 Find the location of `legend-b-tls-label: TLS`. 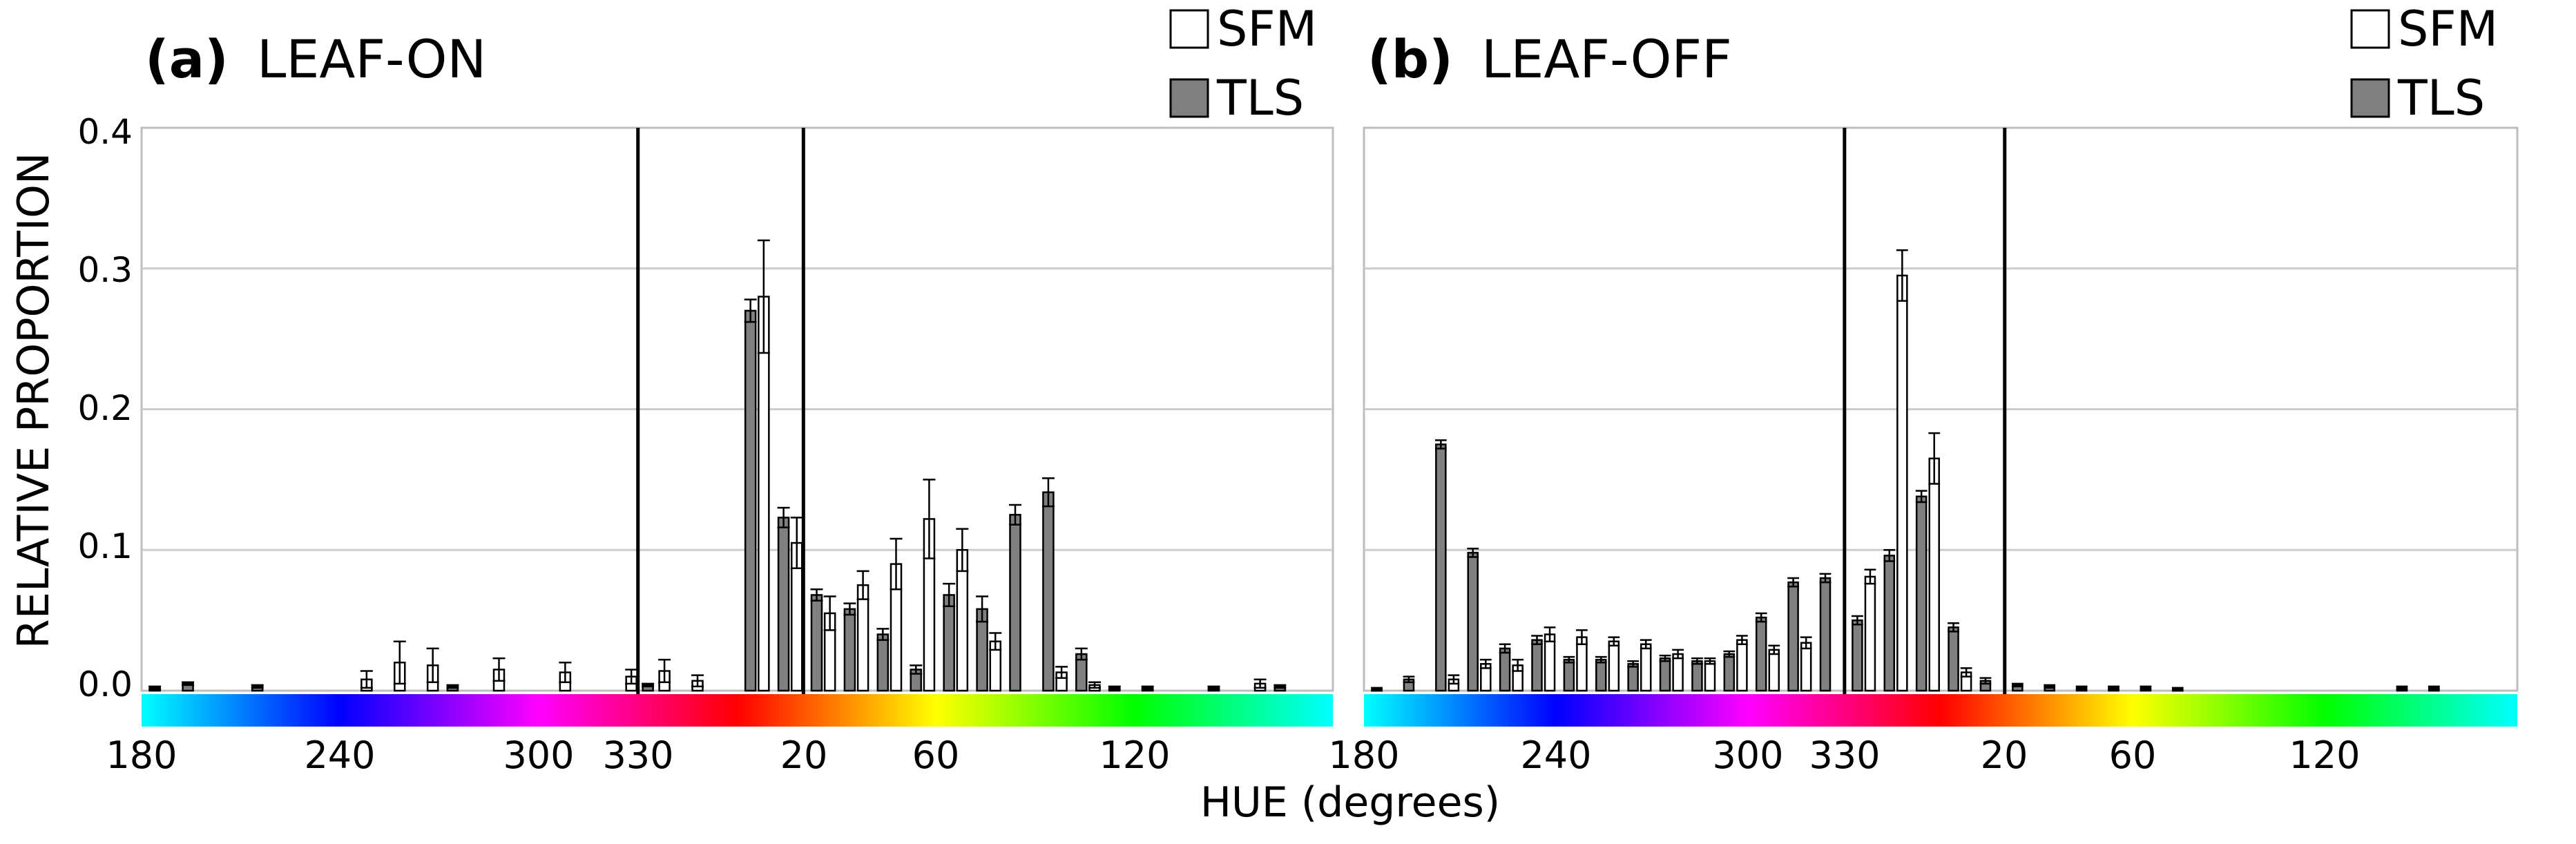

legend-b-tls-label: TLS is located at coordinates (2441, 98).